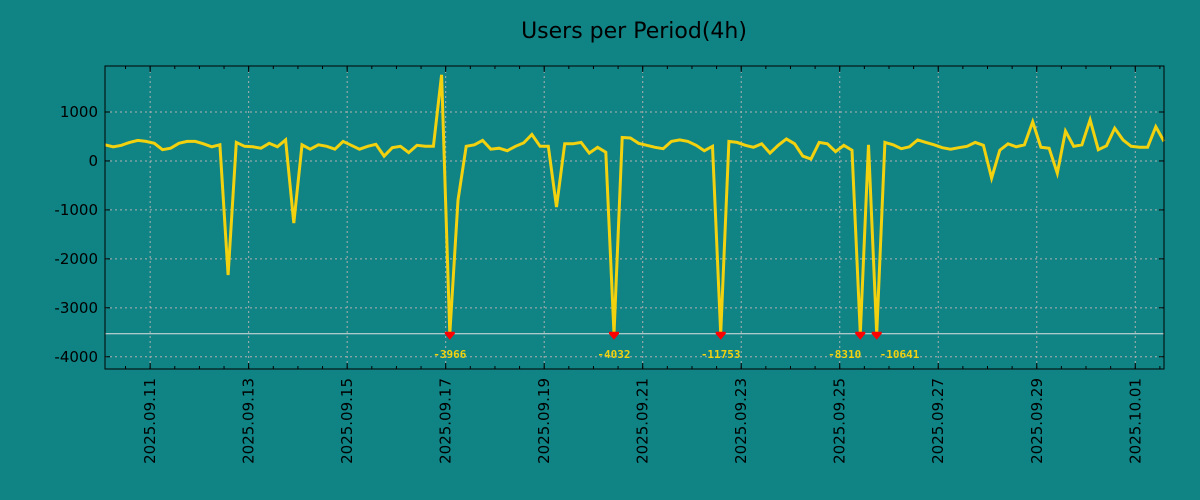  Describe the element at coordinates (844, 354) in the screenshot. I see `clip-value-label: -8310` at that location.